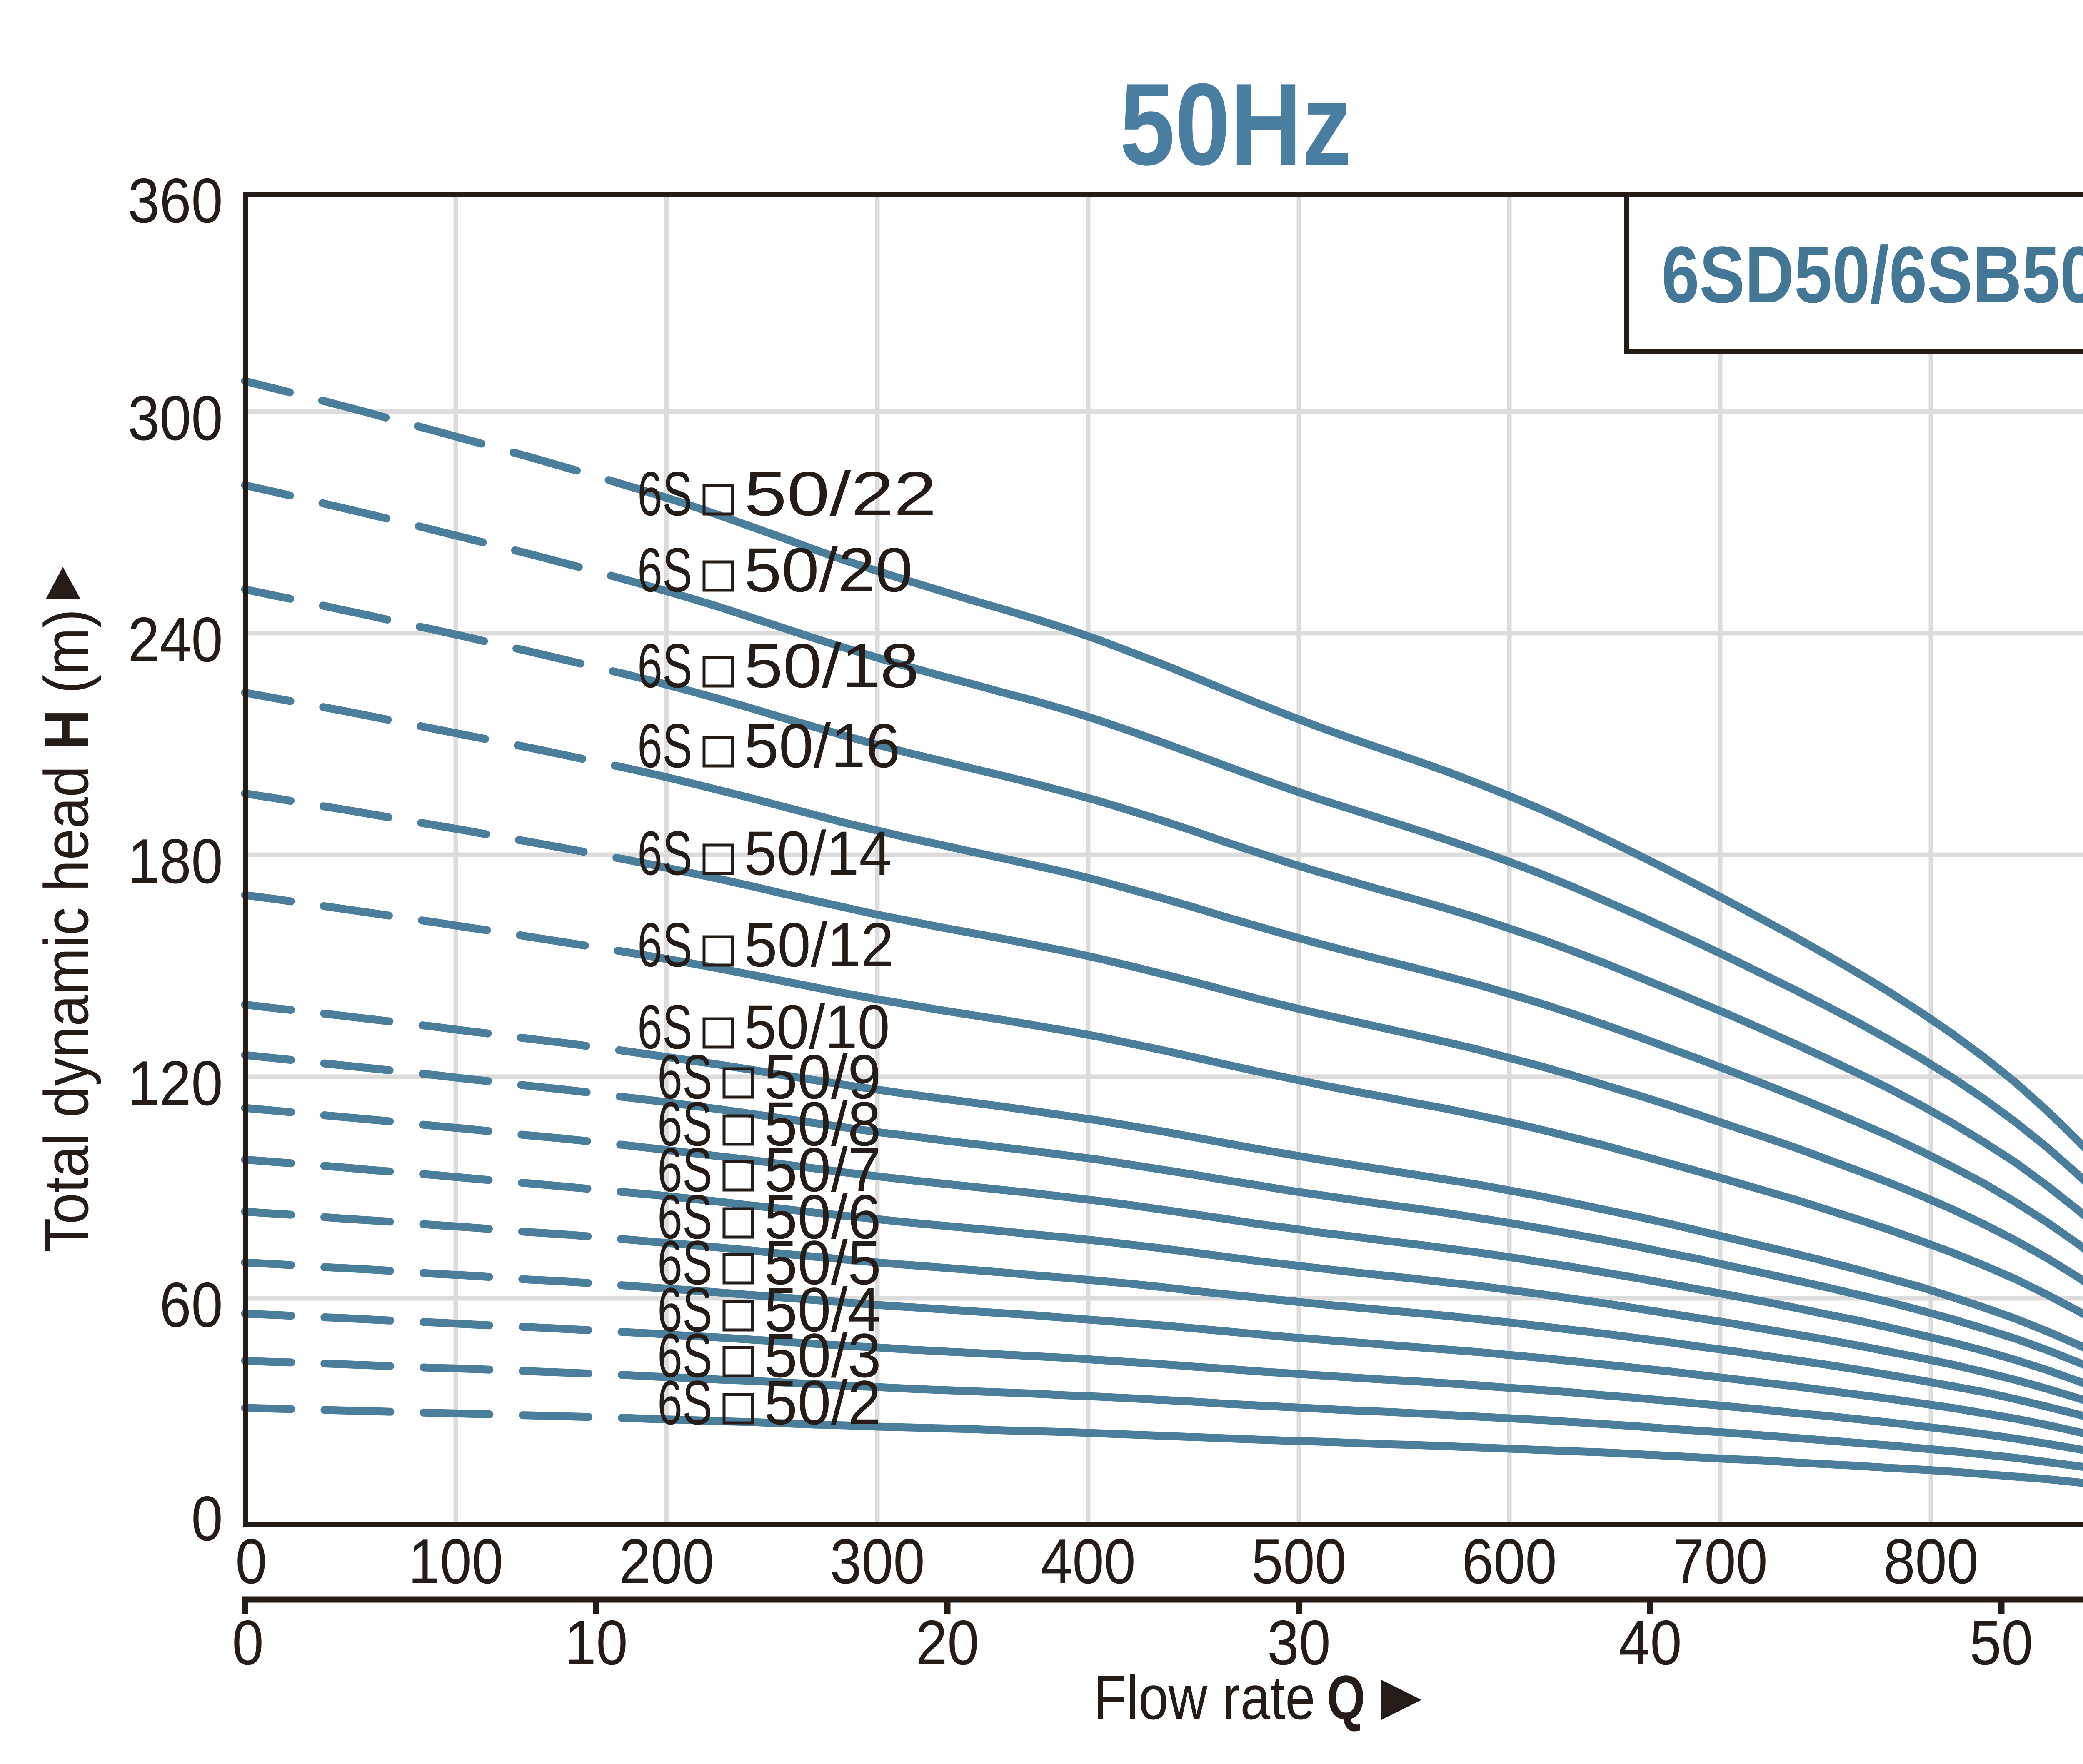 The image size is (2083, 1764). Describe the element at coordinates (829, 570) in the screenshot. I see `svg-text: 50/20` at that location.